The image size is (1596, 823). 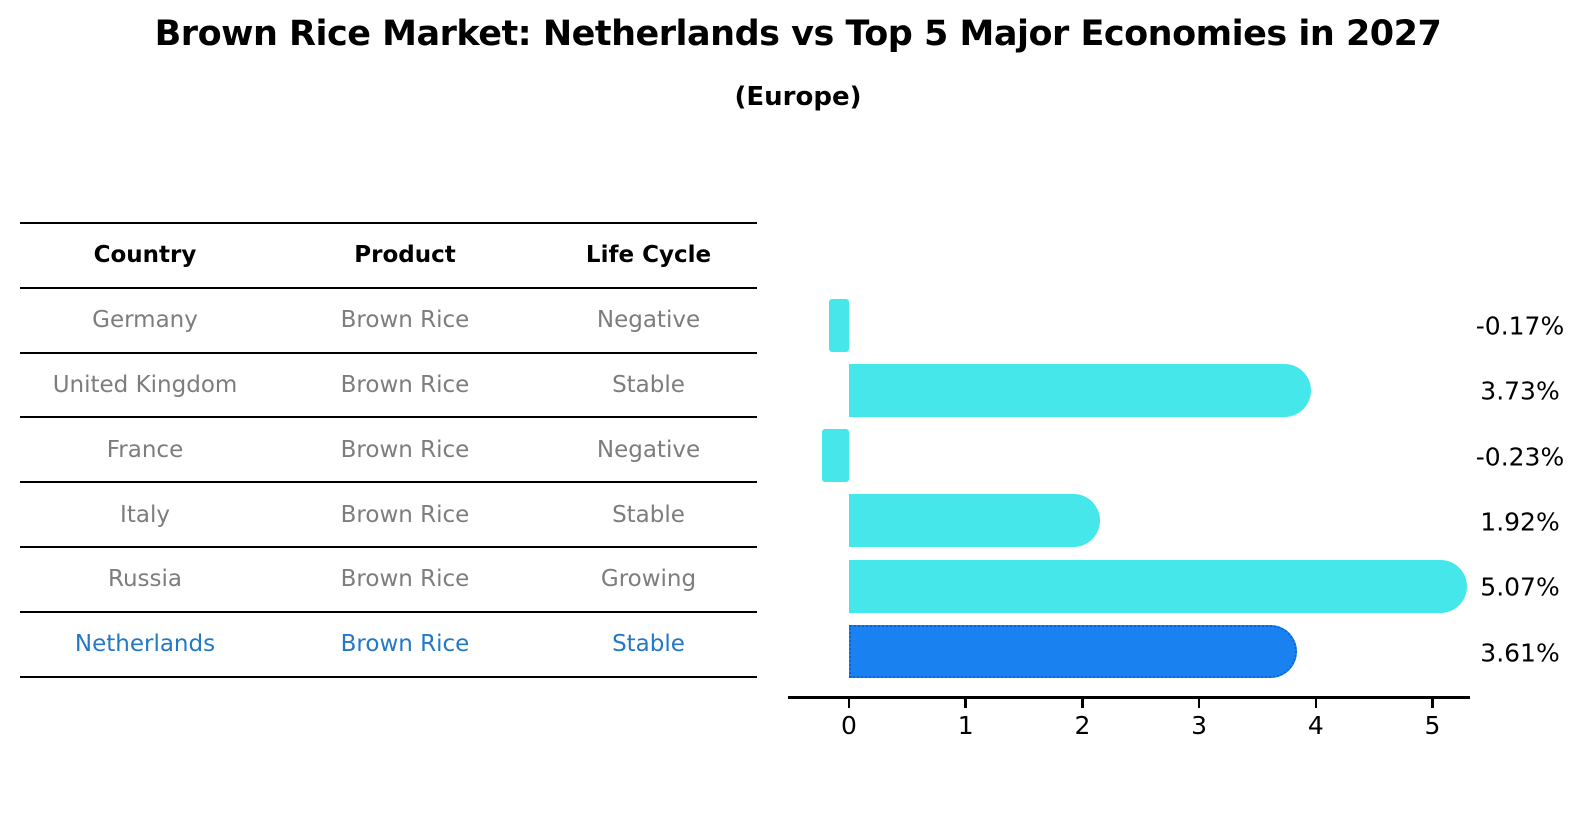 What do you see at coordinates (798, 97) in the screenshot?
I see `page-subtitle: (Europe)` at bounding box center [798, 97].